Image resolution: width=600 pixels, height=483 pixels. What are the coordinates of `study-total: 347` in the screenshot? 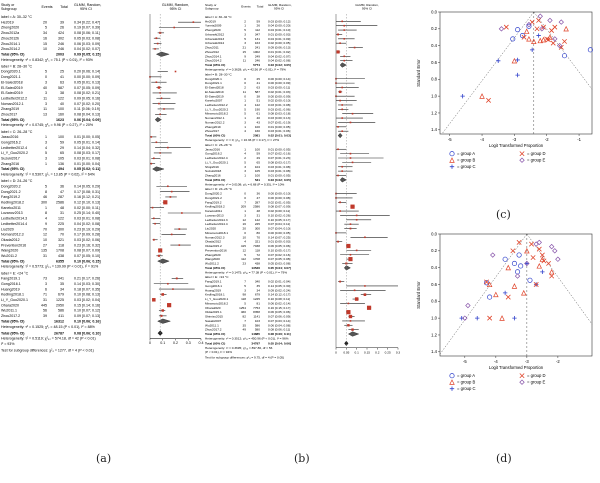 It's located at (257, 34).